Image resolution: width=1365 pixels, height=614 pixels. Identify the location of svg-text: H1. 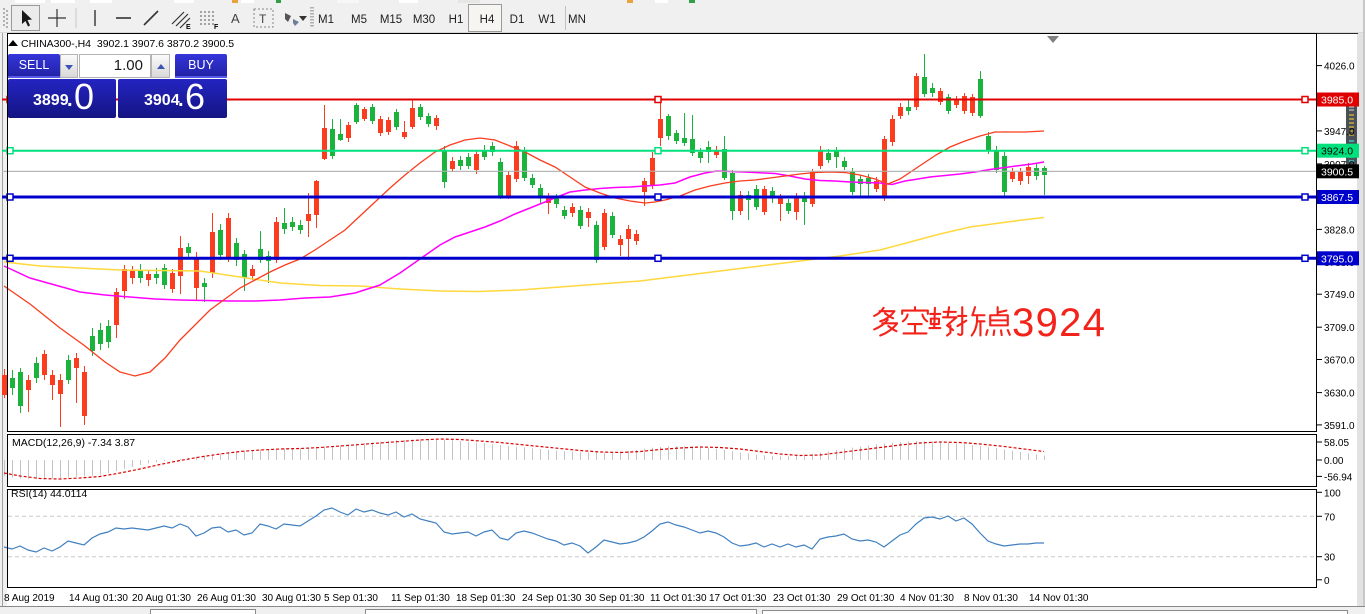
(456, 20).